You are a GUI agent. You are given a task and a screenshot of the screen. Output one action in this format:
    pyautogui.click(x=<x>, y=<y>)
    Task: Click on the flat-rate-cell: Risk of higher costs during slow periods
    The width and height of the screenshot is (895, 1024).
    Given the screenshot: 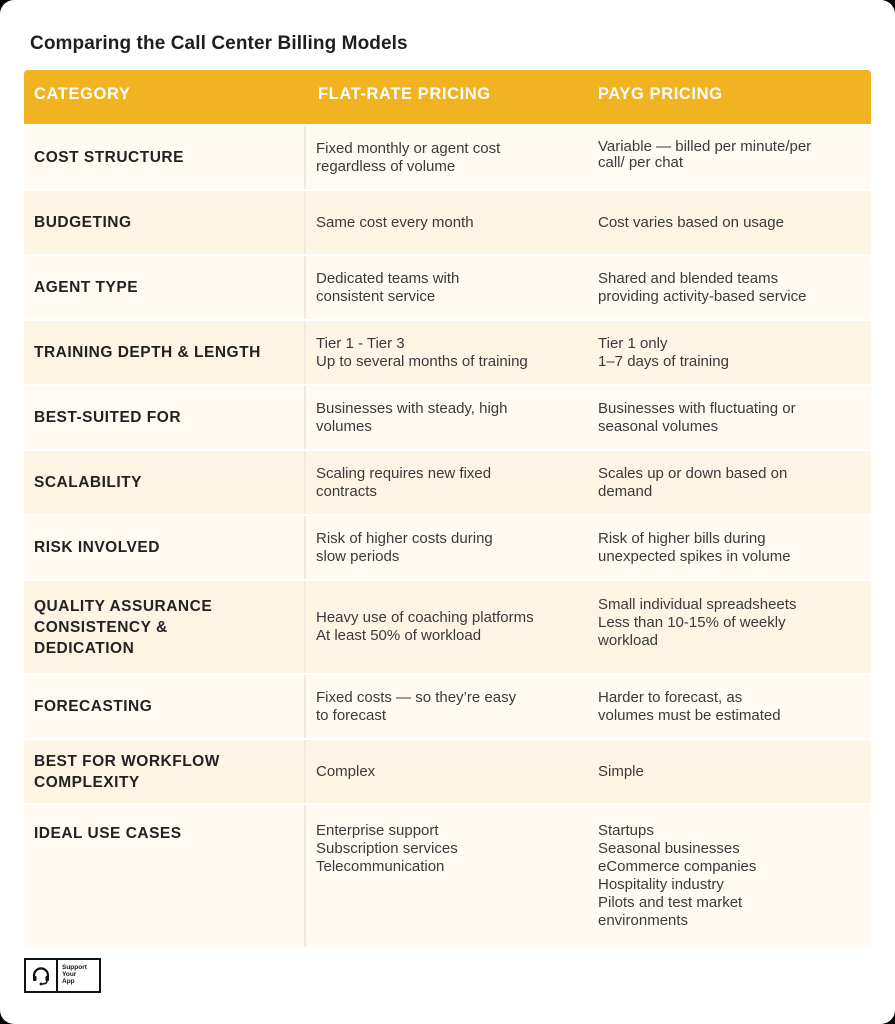 What is the action you would take?
    pyautogui.click(x=447, y=547)
    